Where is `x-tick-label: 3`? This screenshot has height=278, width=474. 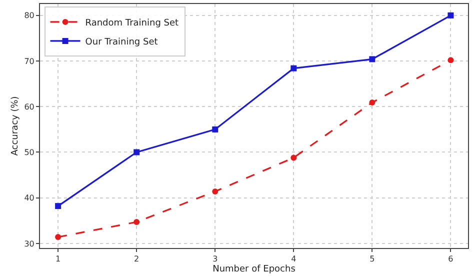
x-tick-label: 3 is located at coordinates (215, 259).